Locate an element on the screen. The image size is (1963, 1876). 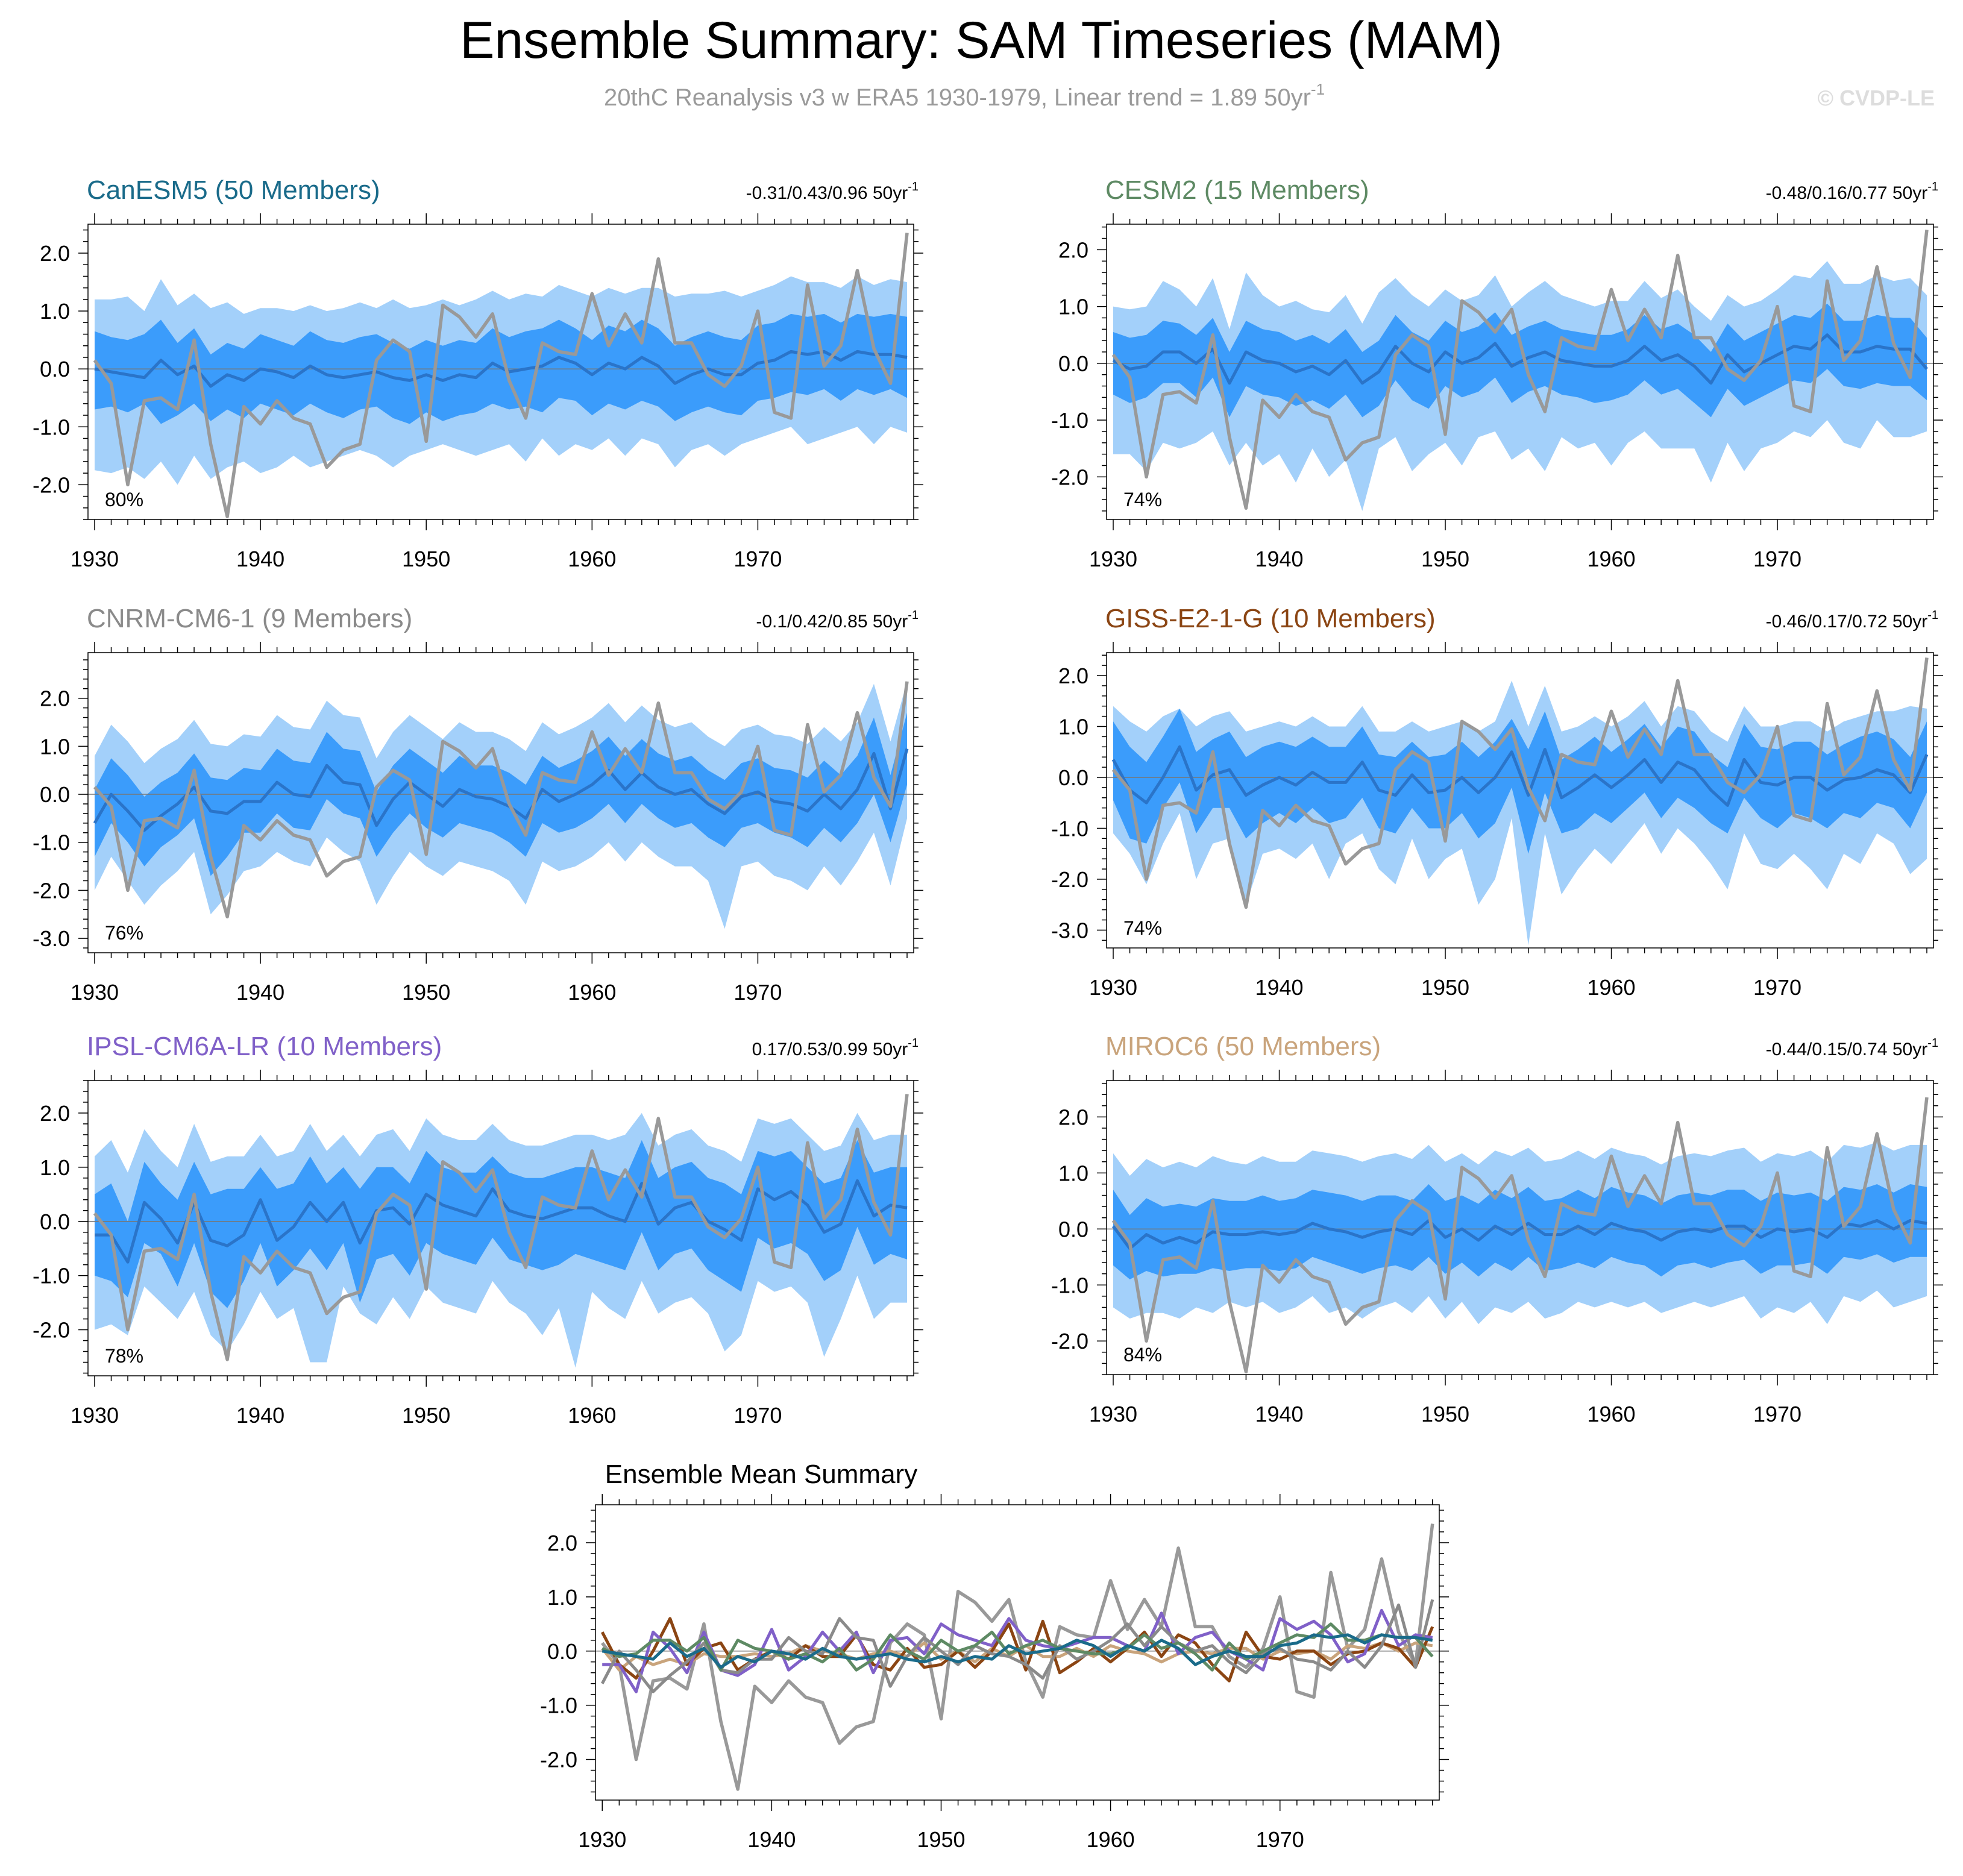
panel-stats-text: -0.1/0.42/0.85 50yr is located at coordinates (832, 622).